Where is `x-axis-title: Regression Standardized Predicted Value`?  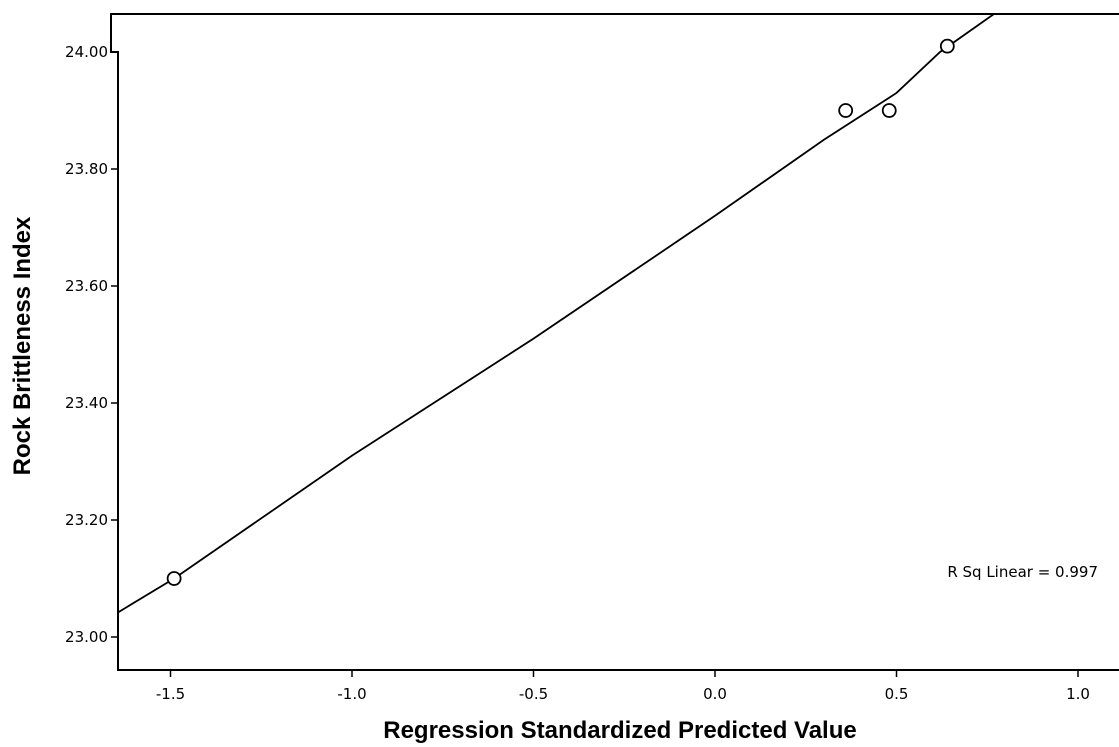
x-axis-title: Regression Standardized Predicted Value is located at coordinates (619, 730).